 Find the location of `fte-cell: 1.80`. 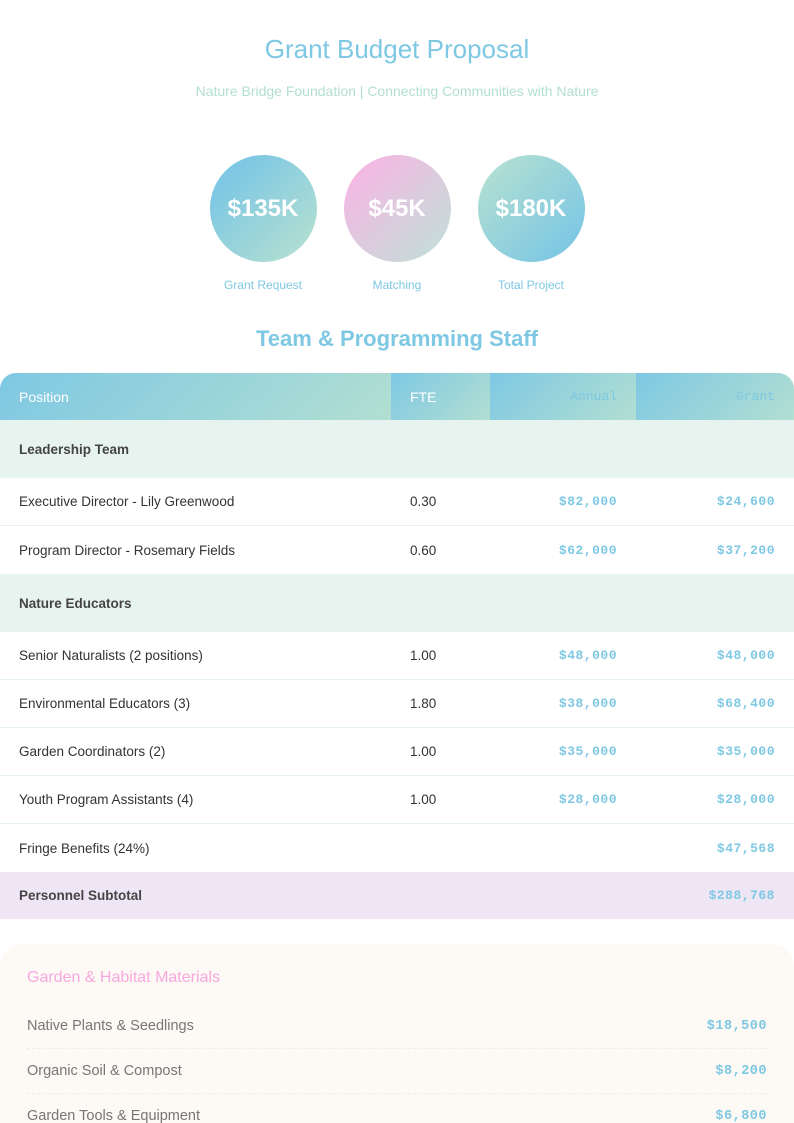

fte-cell: 1.80 is located at coordinates (423, 703).